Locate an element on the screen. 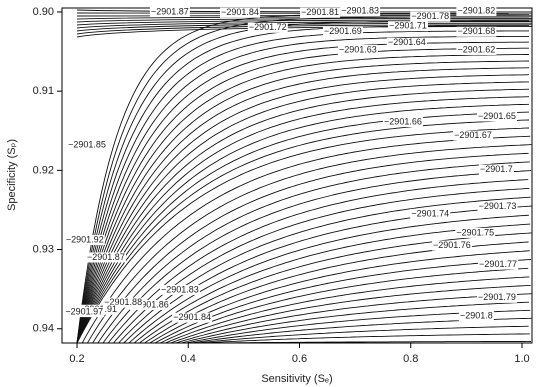 Image resolution: width=541 pixels, height=387 pixels. contour-label: −2901.68 is located at coordinates (476, 31).